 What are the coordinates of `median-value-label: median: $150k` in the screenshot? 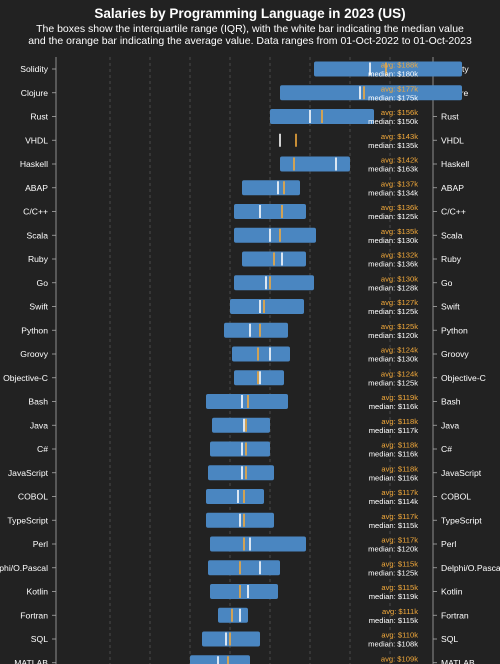 It's located at (393, 121).